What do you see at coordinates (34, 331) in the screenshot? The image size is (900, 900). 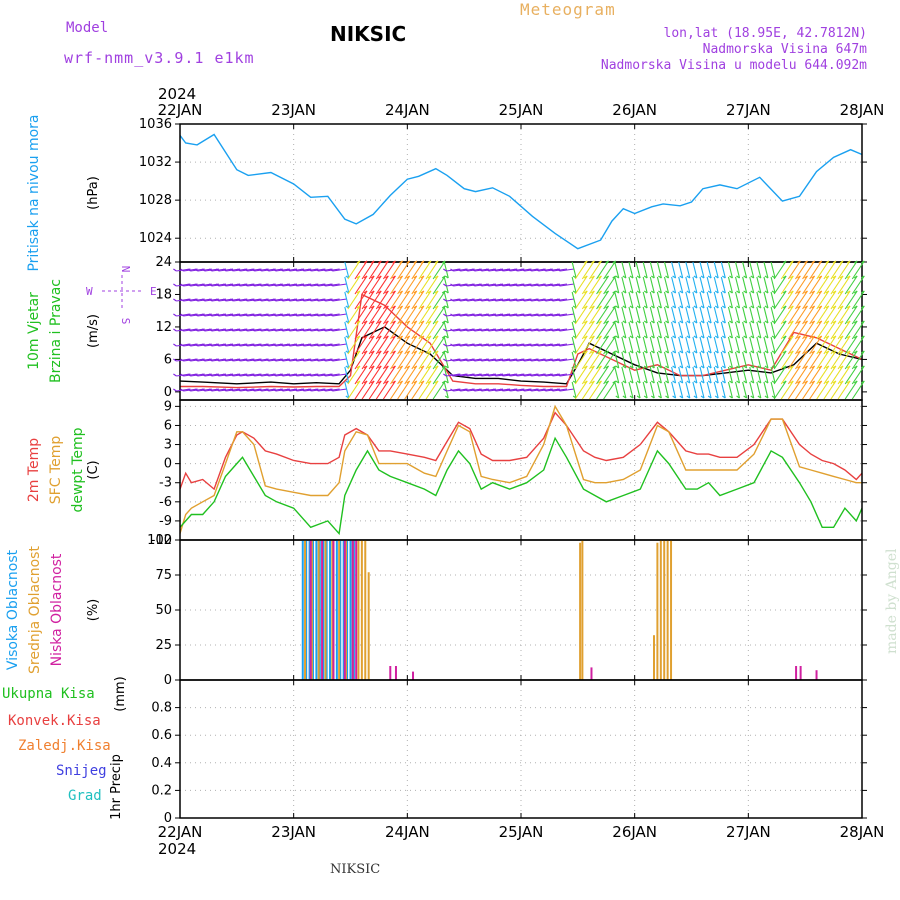 I see `panel-label: 10m Vjetar` at bounding box center [34, 331].